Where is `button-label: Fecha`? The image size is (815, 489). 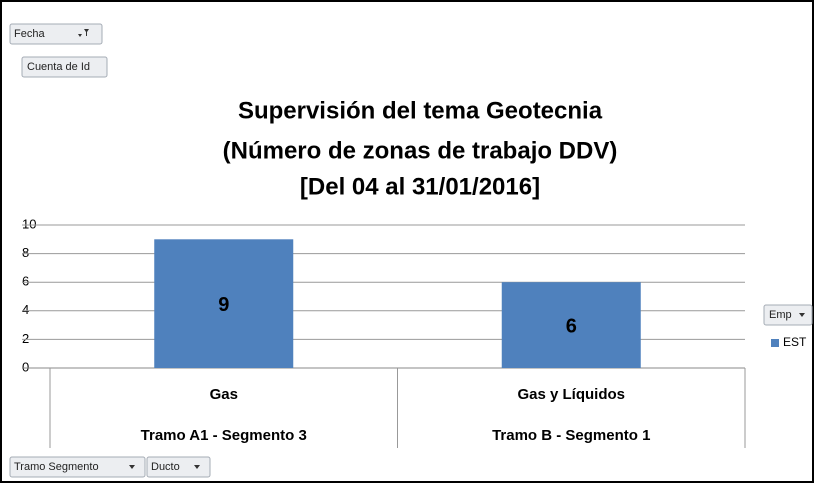
button-label: Fecha is located at coordinates (29, 34).